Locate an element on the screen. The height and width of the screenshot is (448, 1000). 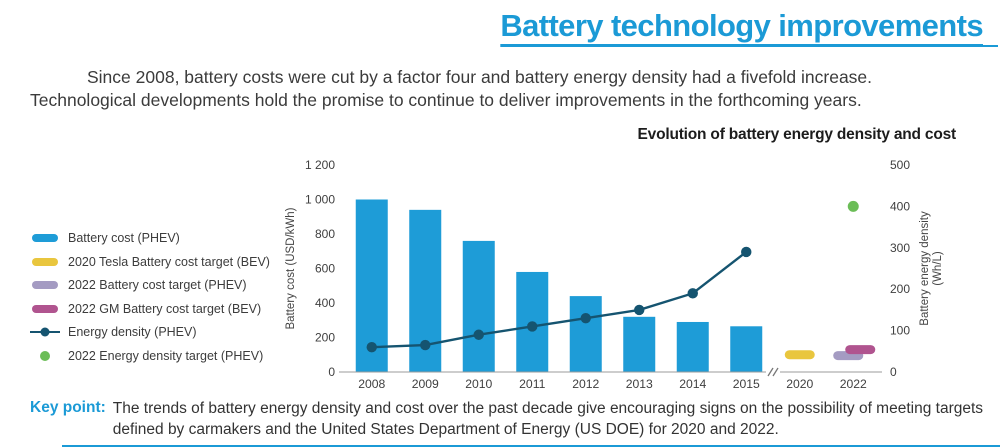
legend-item-4: Energy density (PHEV) is located at coordinates (150, 332).